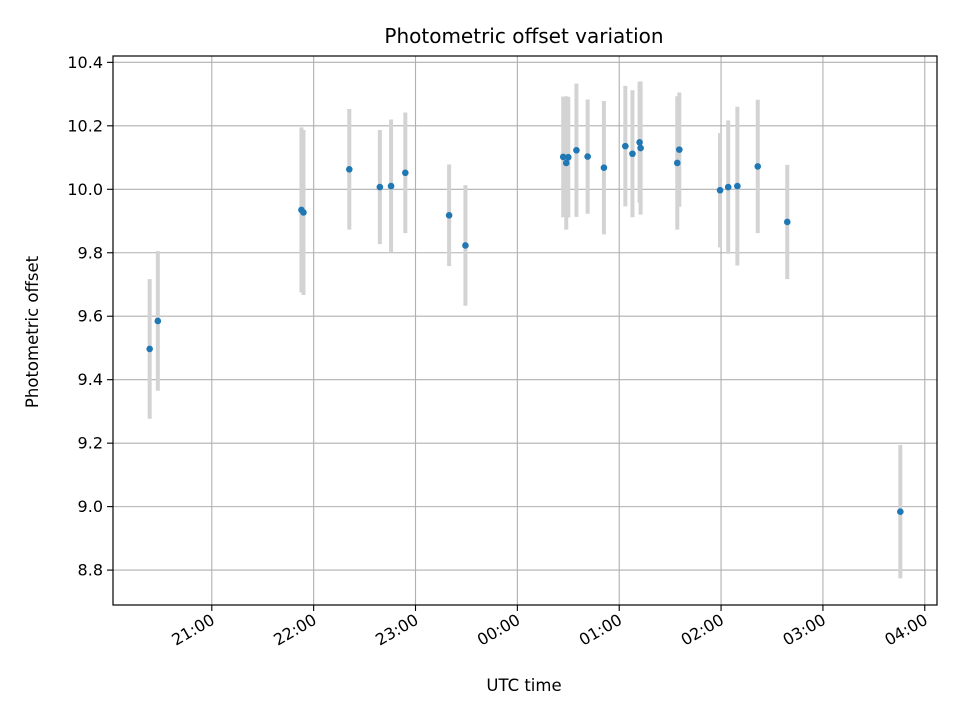  What do you see at coordinates (90, 570) in the screenshot?
I see `y-tick-label: 8.8` at bounding box center [90, 570].